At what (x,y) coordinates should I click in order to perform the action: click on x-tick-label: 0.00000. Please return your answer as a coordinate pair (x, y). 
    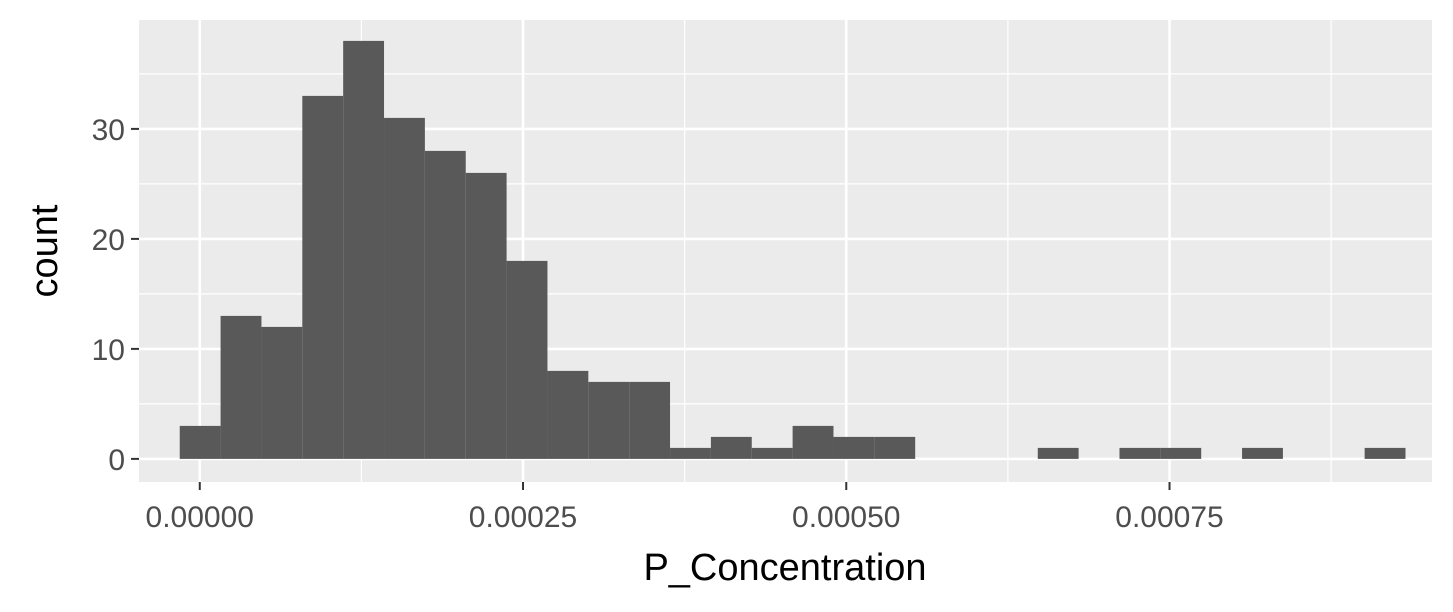
    Looking at the image, I should click on (200, 517).